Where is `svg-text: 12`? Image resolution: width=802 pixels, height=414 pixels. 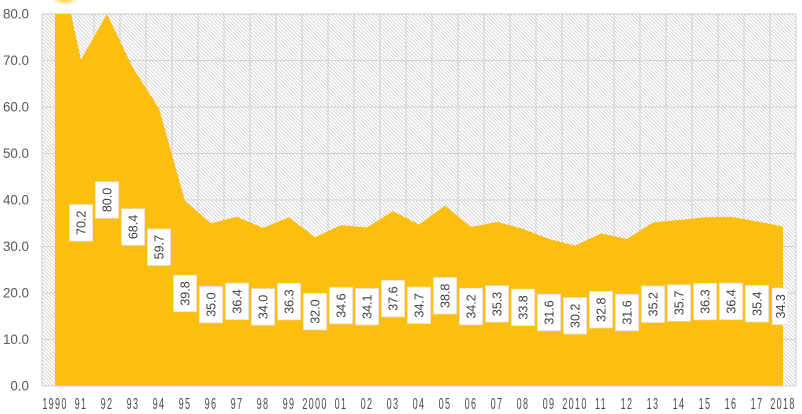 svg-text: 12 is located at coordinates (627, 404).